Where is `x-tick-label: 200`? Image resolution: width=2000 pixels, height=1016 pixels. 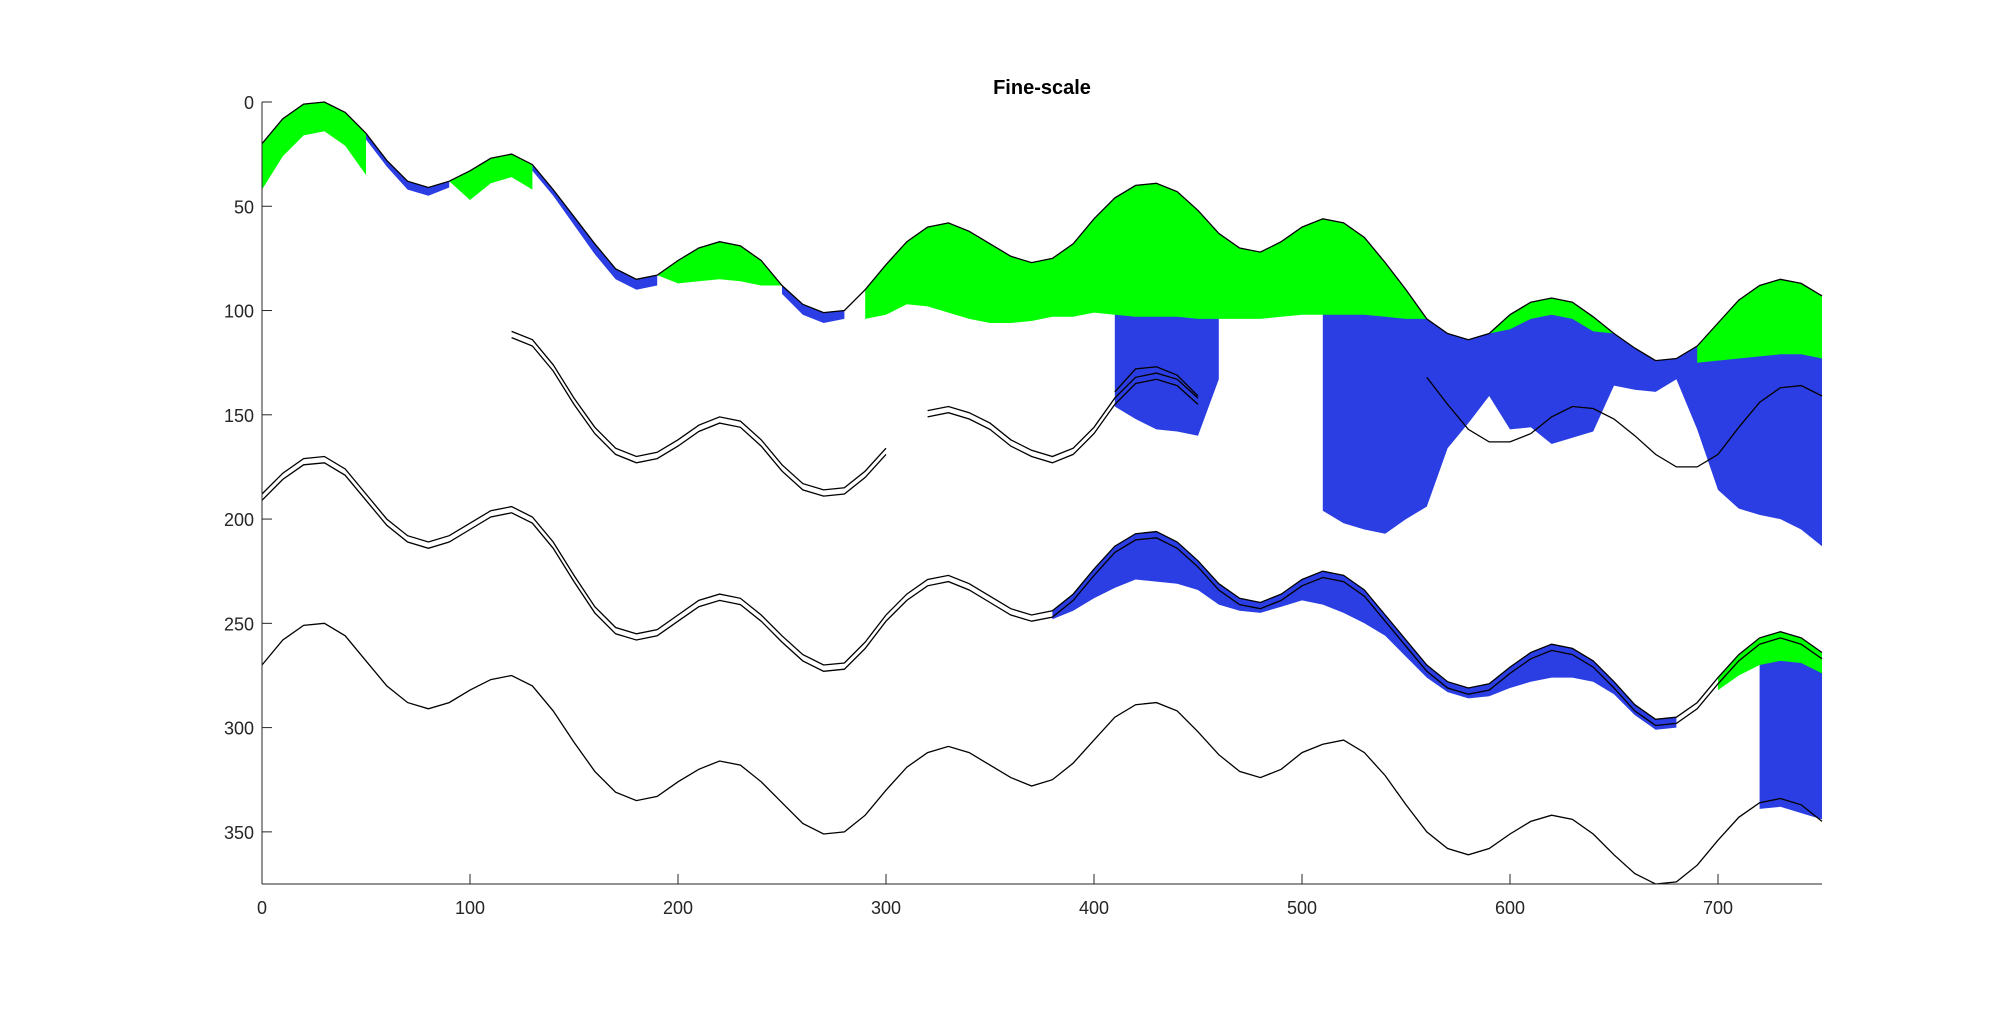
x-tick-label: 200 is located at coordinates (678, 908).